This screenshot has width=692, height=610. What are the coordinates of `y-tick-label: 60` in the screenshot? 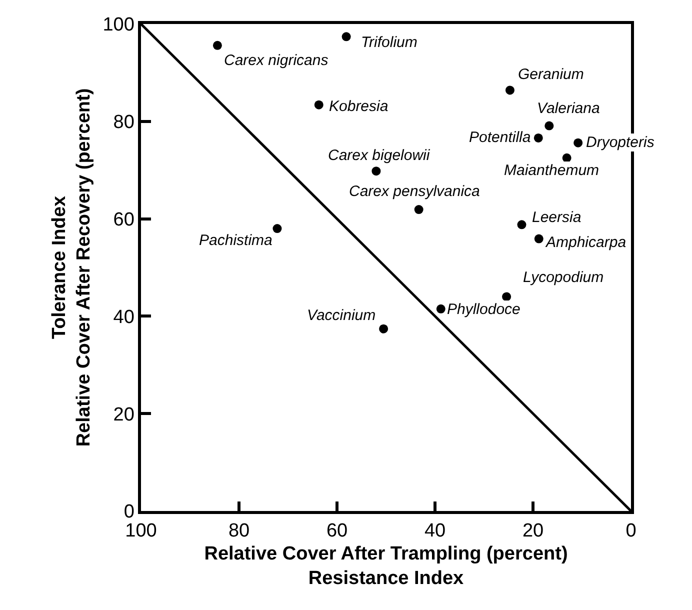 It's located at (123, 219).